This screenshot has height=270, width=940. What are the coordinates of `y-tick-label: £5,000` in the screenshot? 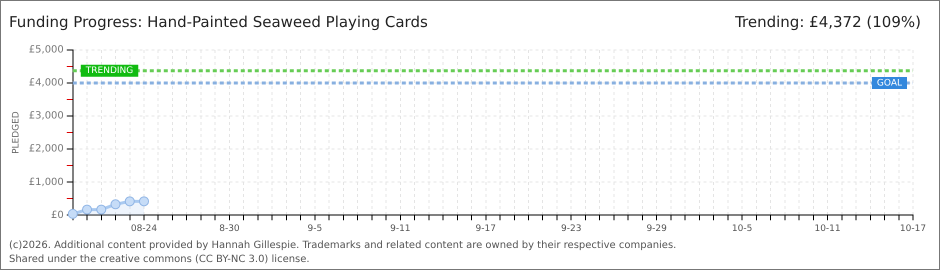 It's located at (46, 50).